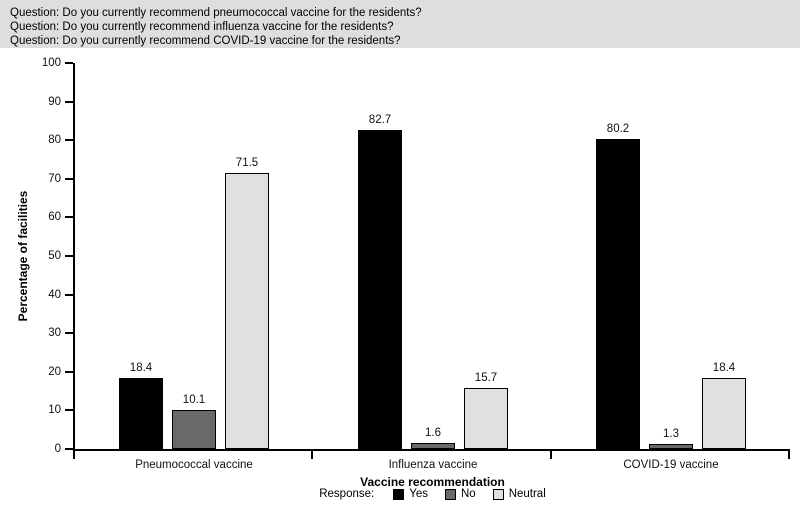 Image resolution: width=800 pixels, height=514 pixels. I want to click on legend-item-neutral: Neutral, so click(519, 494).